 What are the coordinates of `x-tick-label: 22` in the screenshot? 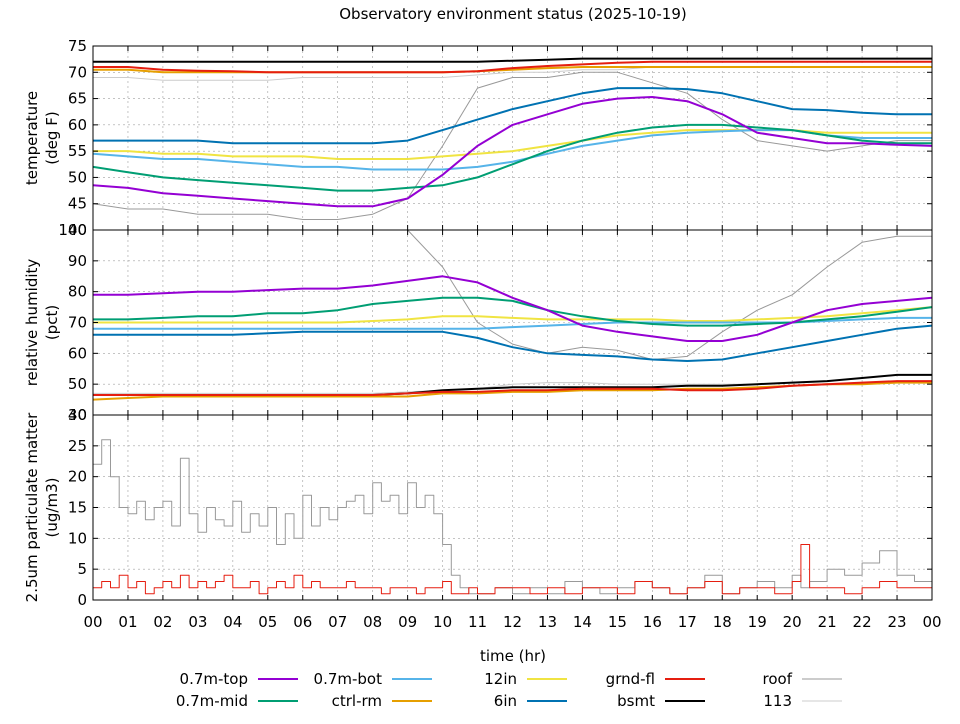 It's located at (862, 622).